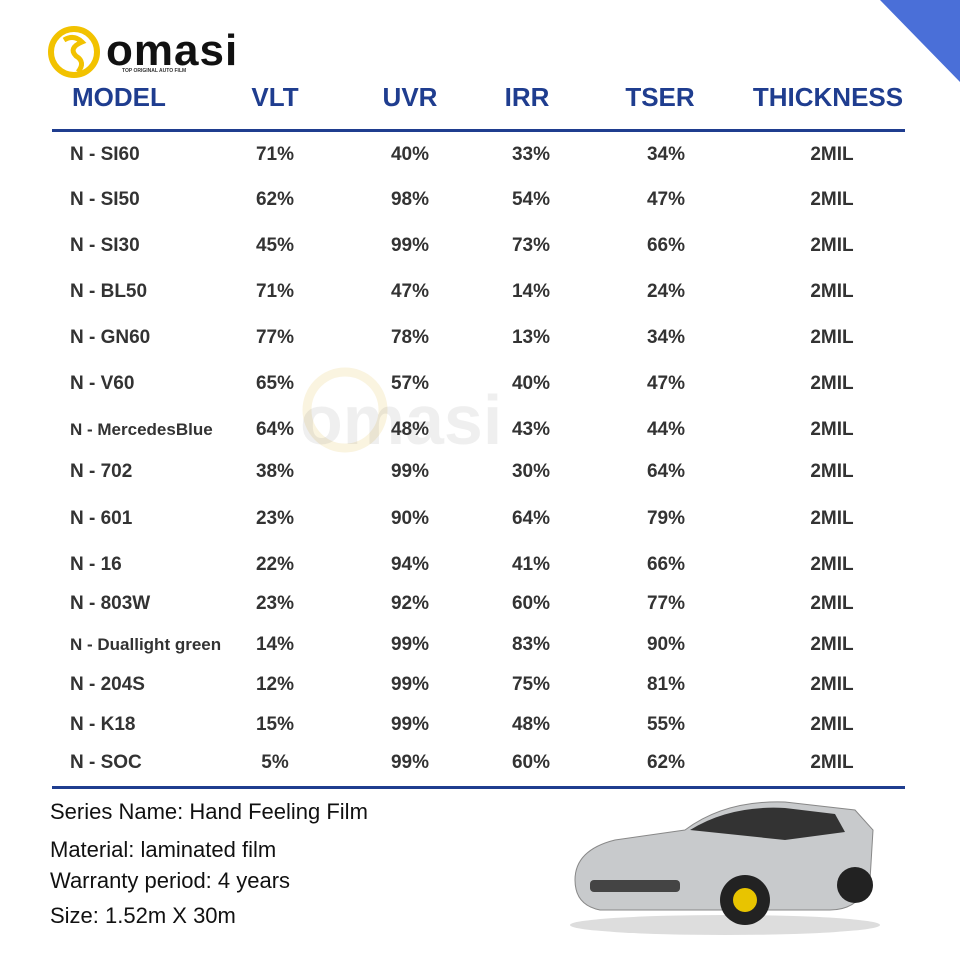 This screenshot has height=960, width=960. Describe the element at coordinates (920, 41) in the screenshot. I see `corner-triangle` at that location.